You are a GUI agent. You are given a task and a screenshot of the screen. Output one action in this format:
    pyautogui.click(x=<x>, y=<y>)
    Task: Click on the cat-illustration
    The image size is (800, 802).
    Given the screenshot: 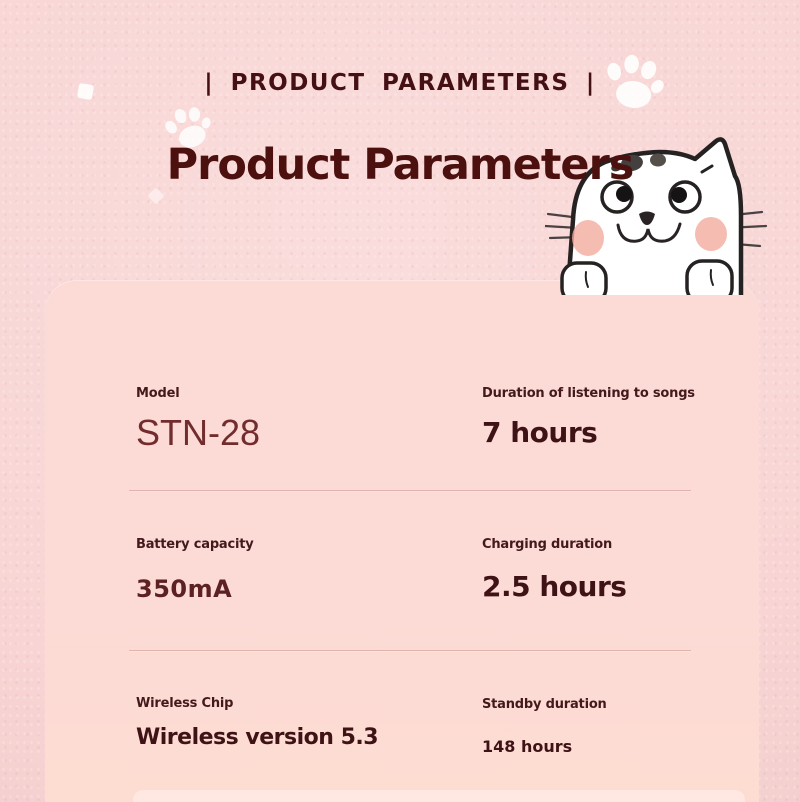 What is the action you would take?
    pyautogui.click(x=656, y=216)
    